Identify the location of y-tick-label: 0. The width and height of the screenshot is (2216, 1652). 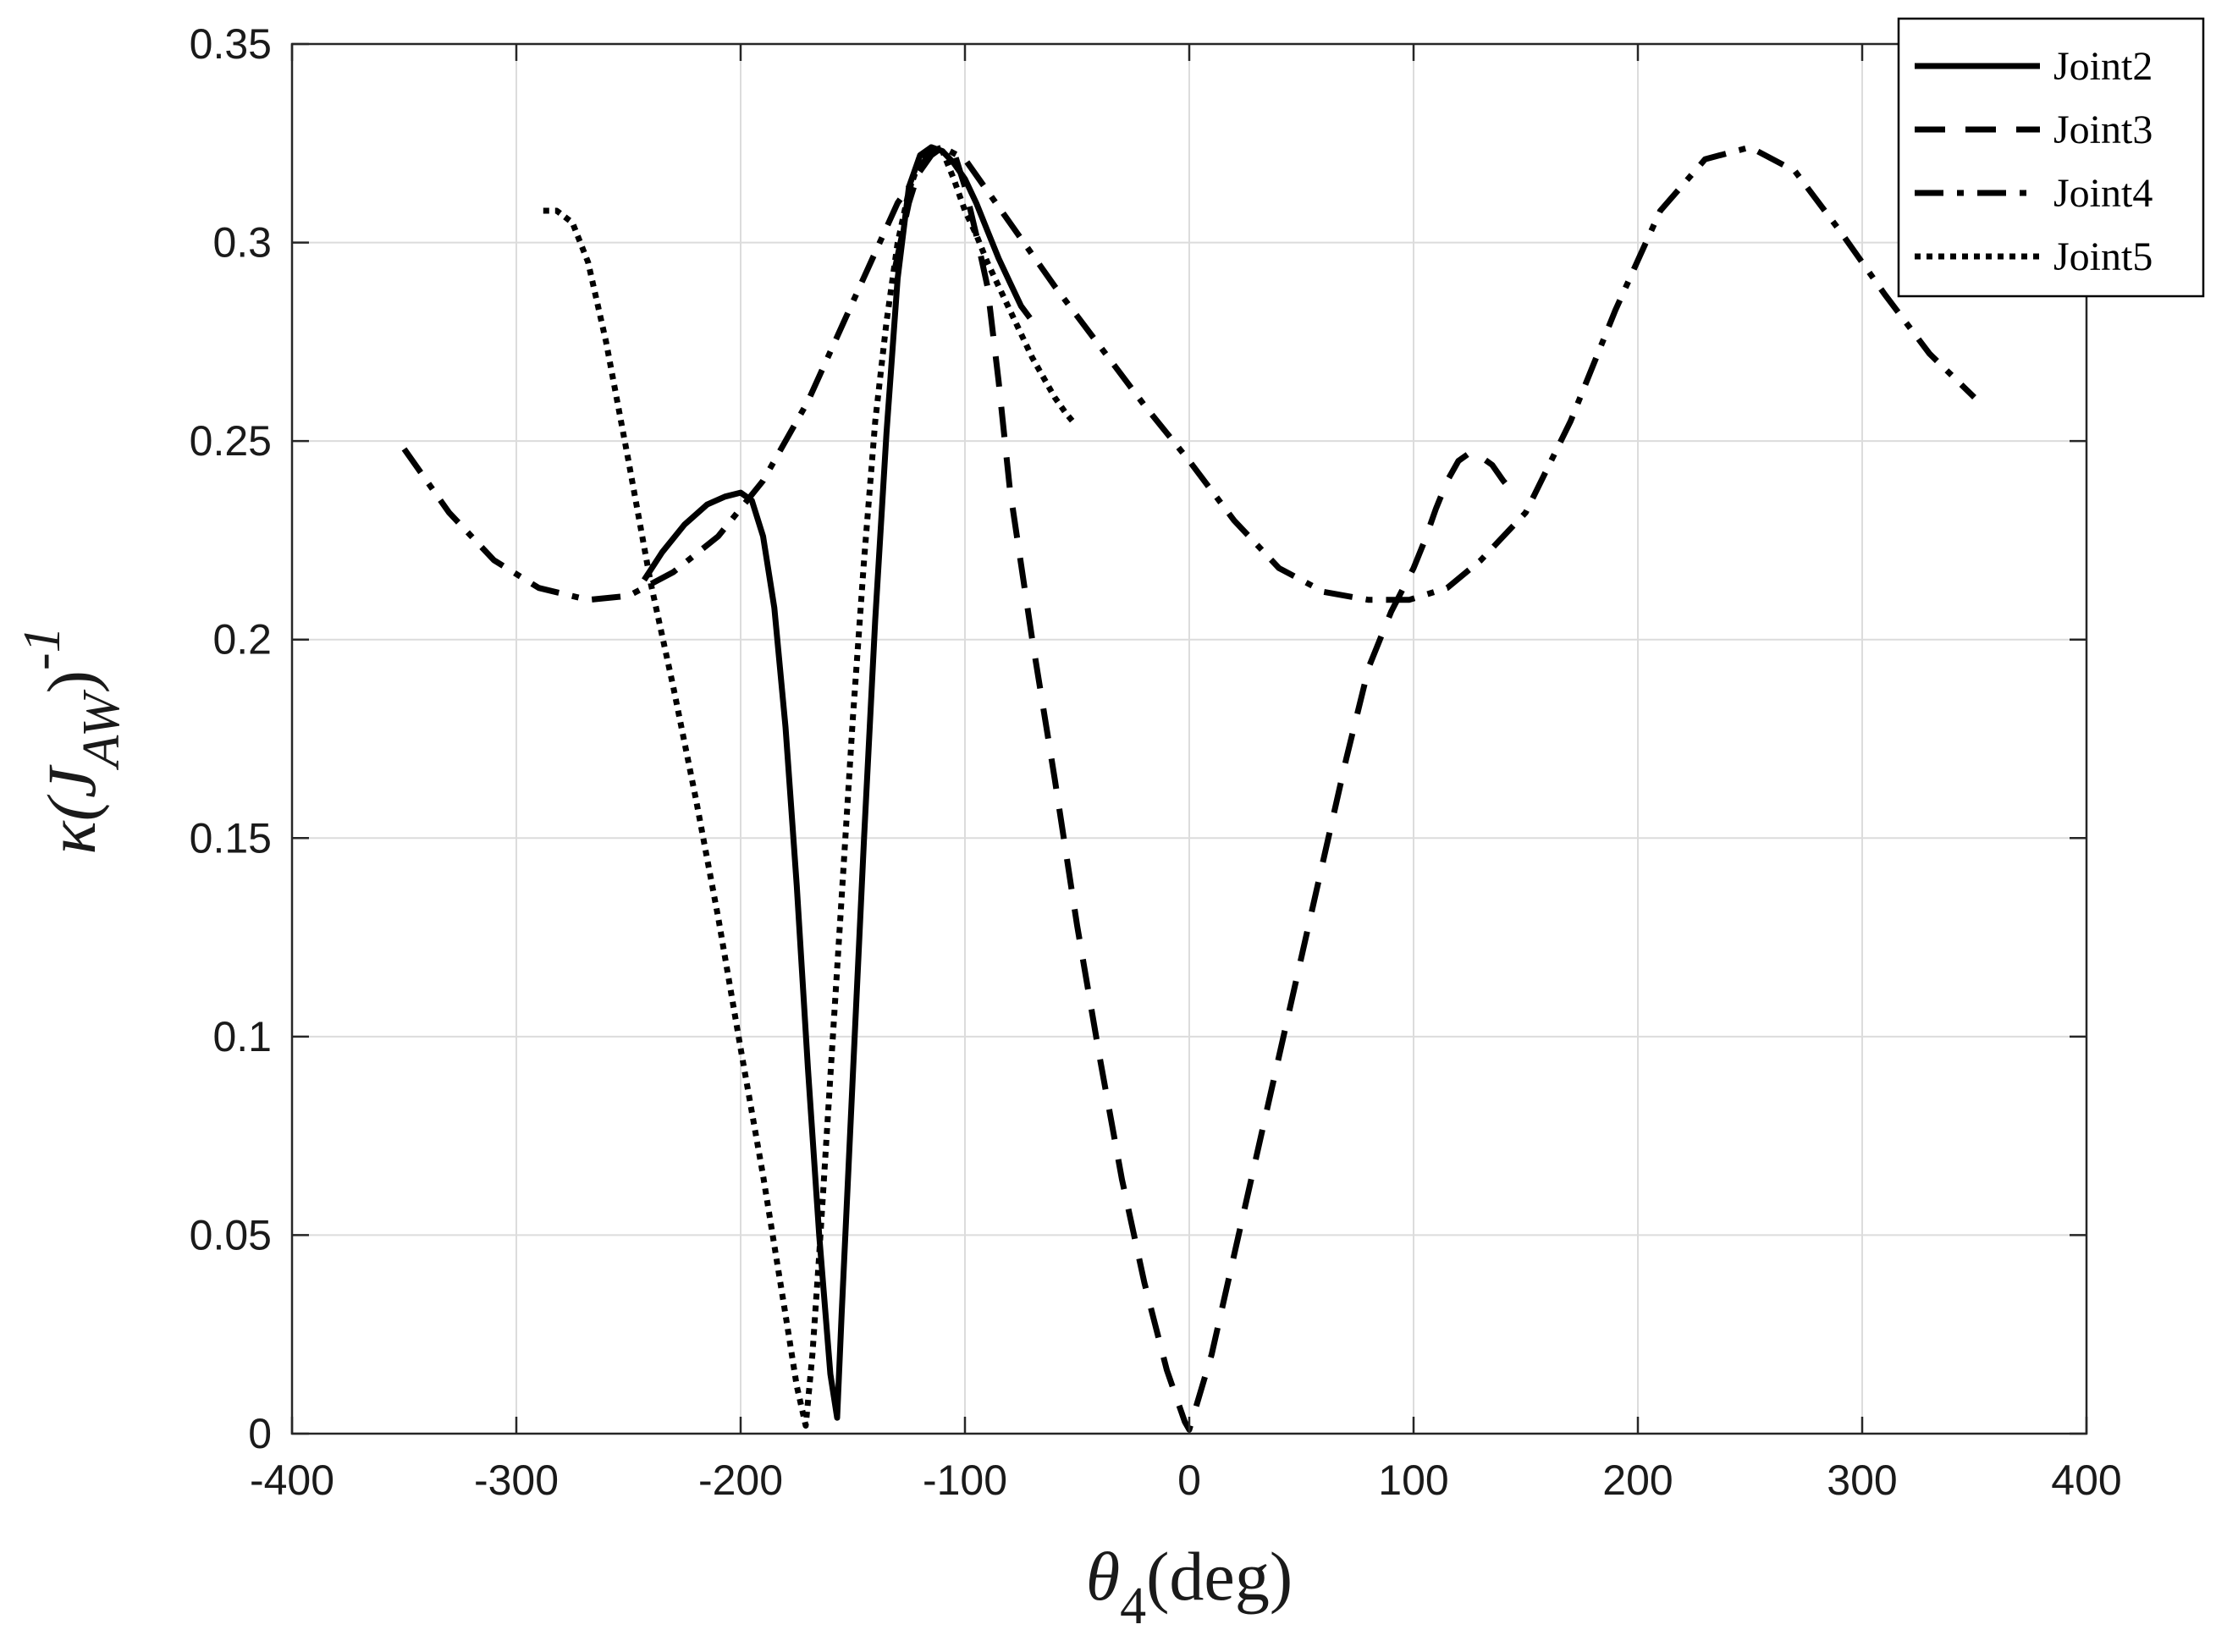
(260, 1433).